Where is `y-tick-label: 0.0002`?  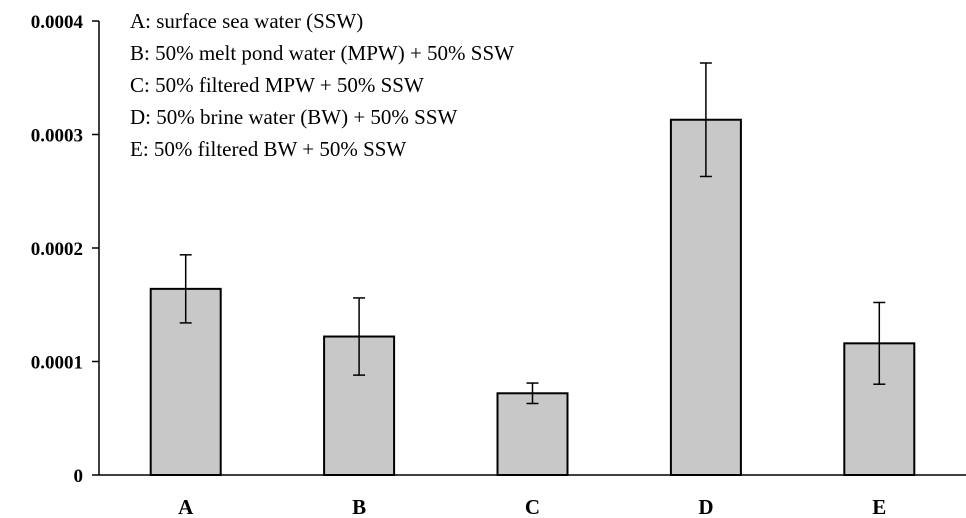
y-tick-label: 0.0002 is located at coordinates (57, 249).